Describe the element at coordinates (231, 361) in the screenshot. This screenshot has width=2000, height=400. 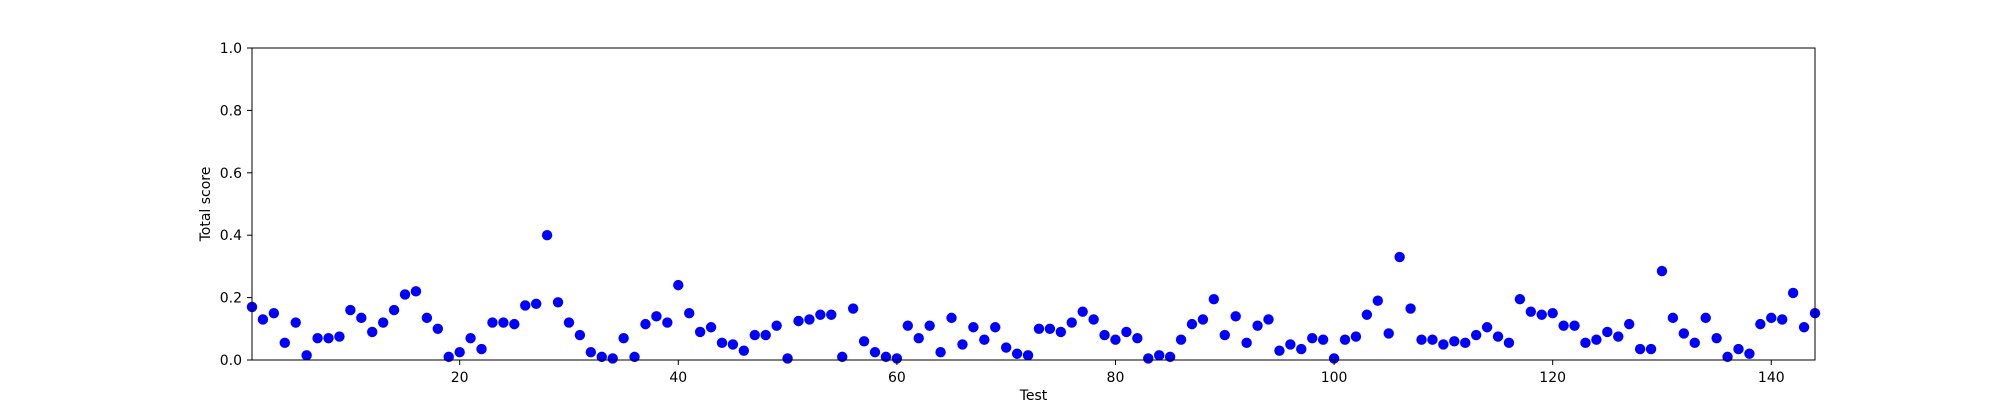
I see `y-tick-label: 0.0` at that location.